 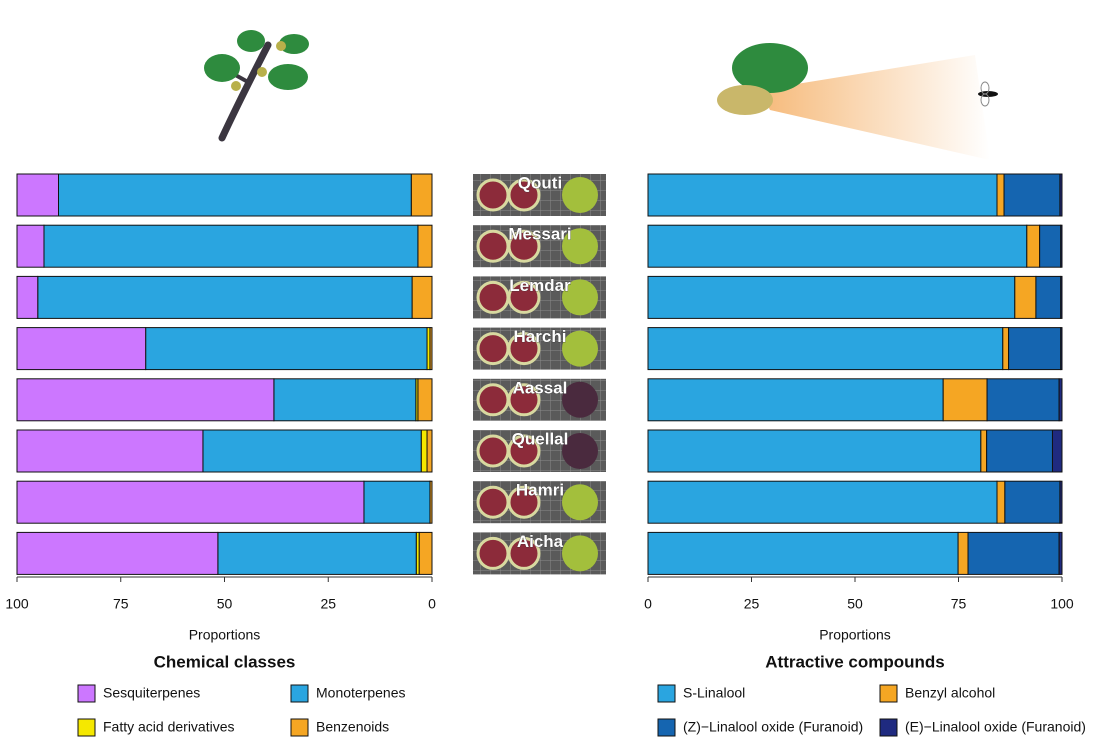 I want to click on legend-label: Monoterpenes, so click(x=361, y=693).